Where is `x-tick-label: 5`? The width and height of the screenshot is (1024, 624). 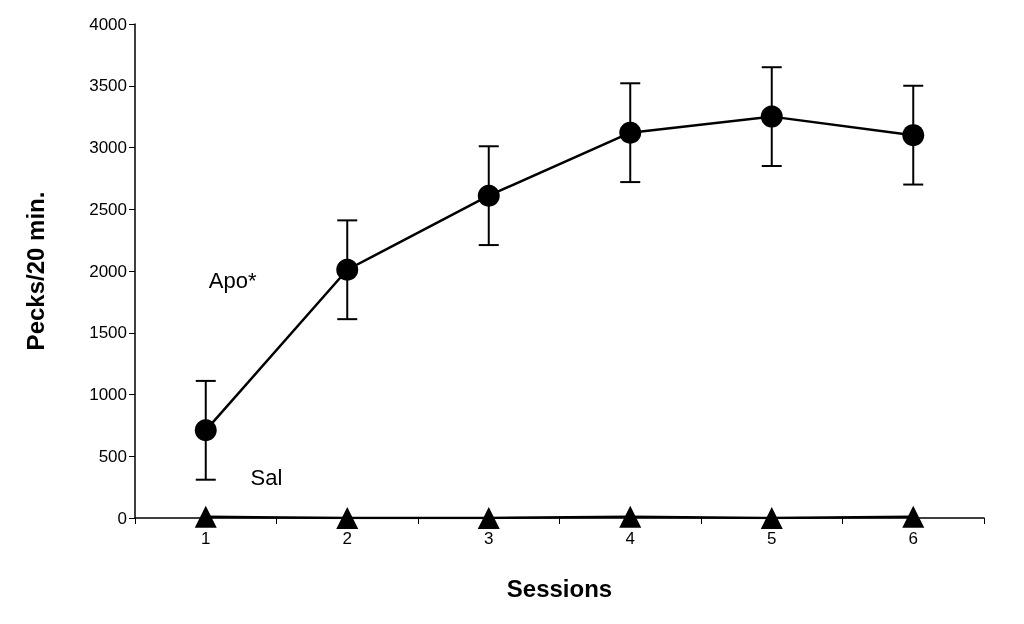 x-tick-label: 5 is located at coordinates (772, 538).